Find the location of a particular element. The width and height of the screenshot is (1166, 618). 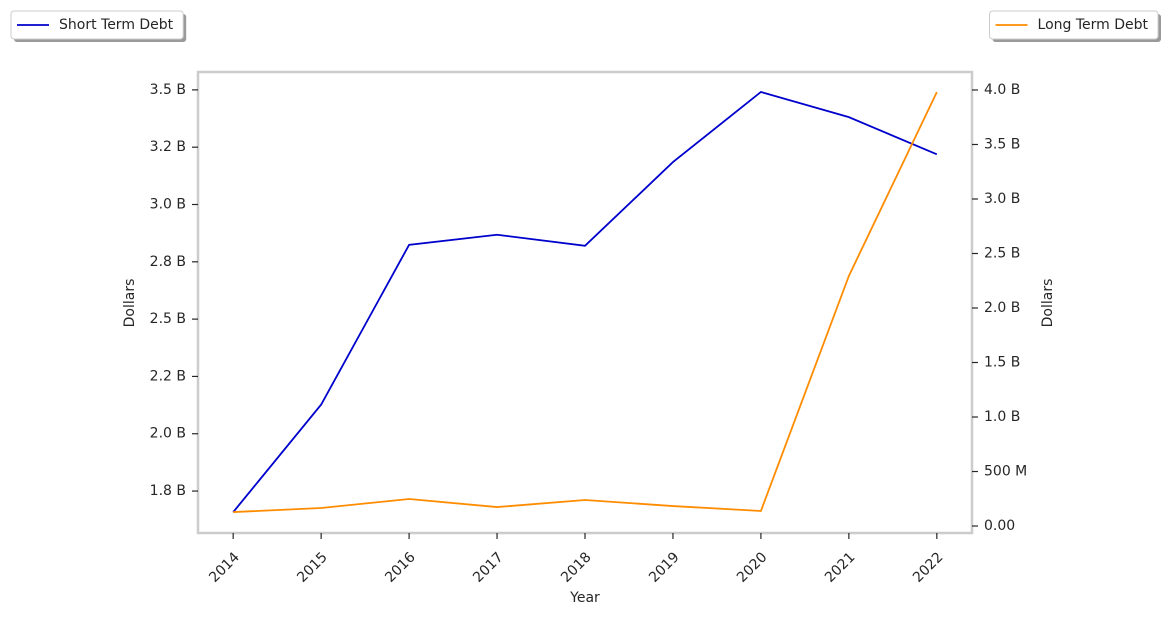

y-tick-label: 2.5 B is located at coordinates (168, 319).